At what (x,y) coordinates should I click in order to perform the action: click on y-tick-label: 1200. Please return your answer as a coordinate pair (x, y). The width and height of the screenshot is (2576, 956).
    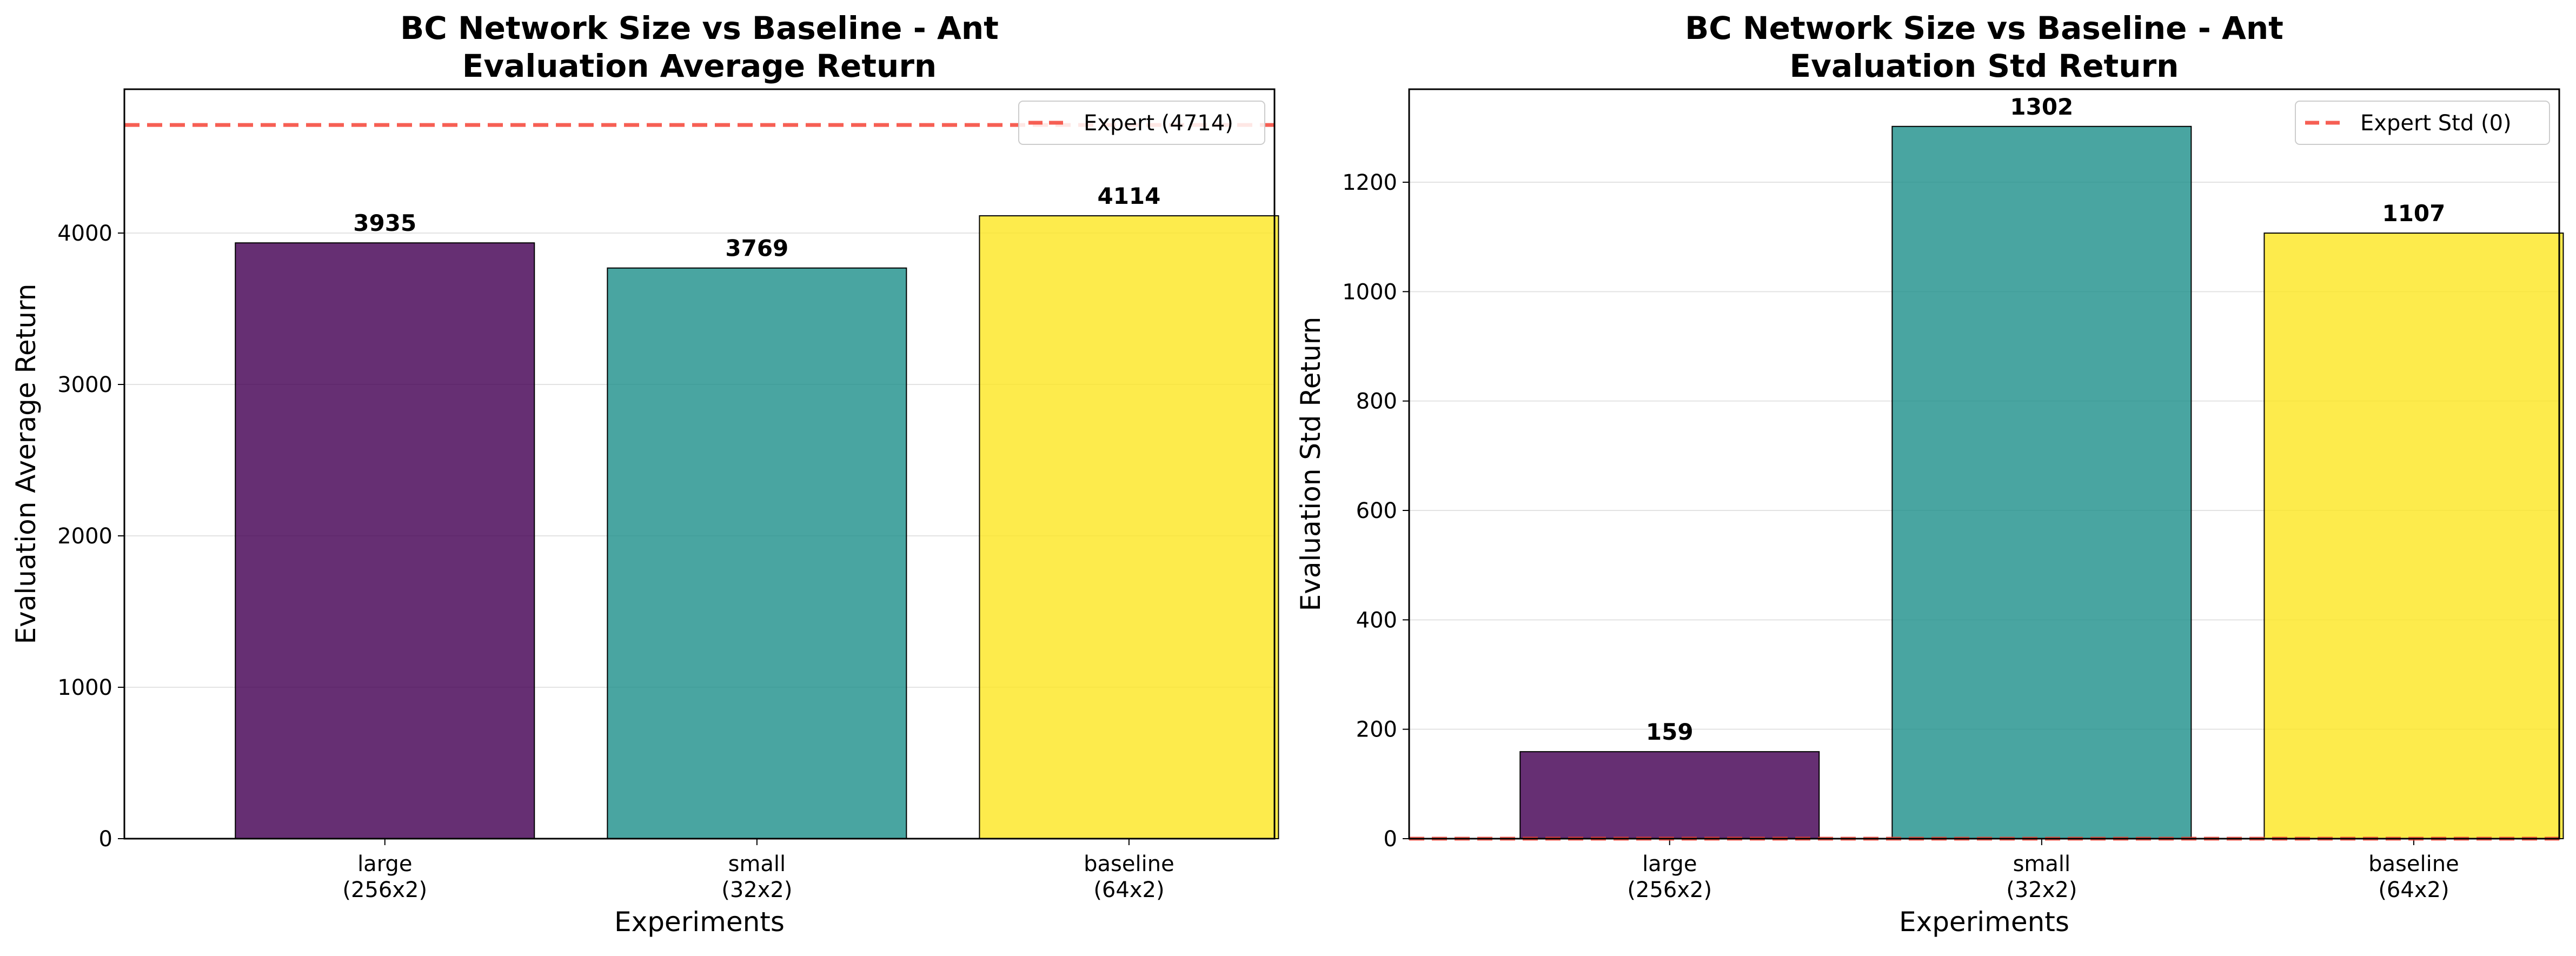
    Looking at the image, I should click on (1369, 182).